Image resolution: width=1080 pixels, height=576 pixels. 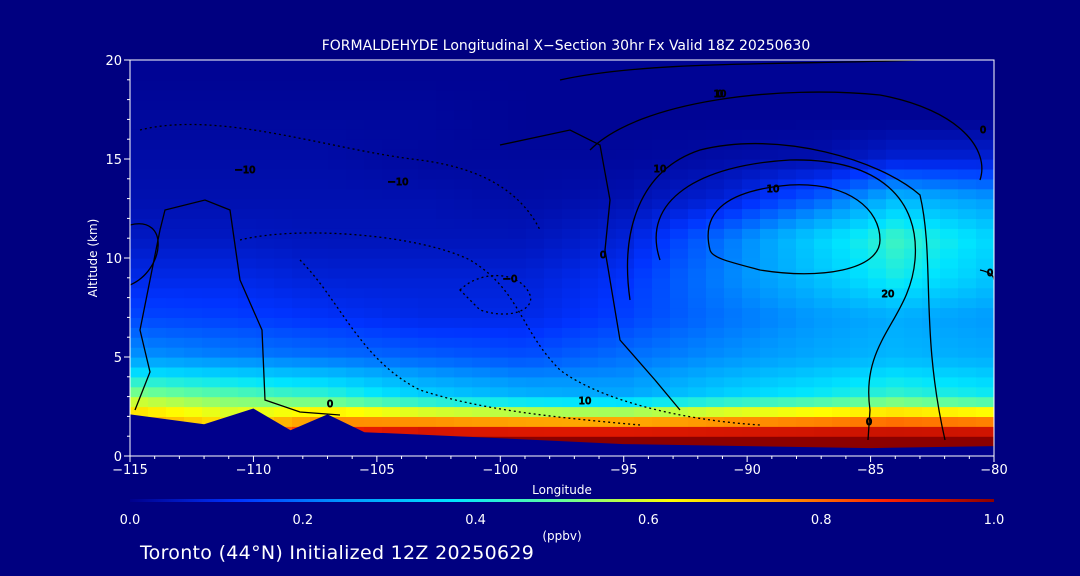 What do you see at coordinates (990, 273) in the screenshot?
I see `contour-label: 0` at bounding box center [990, 273].